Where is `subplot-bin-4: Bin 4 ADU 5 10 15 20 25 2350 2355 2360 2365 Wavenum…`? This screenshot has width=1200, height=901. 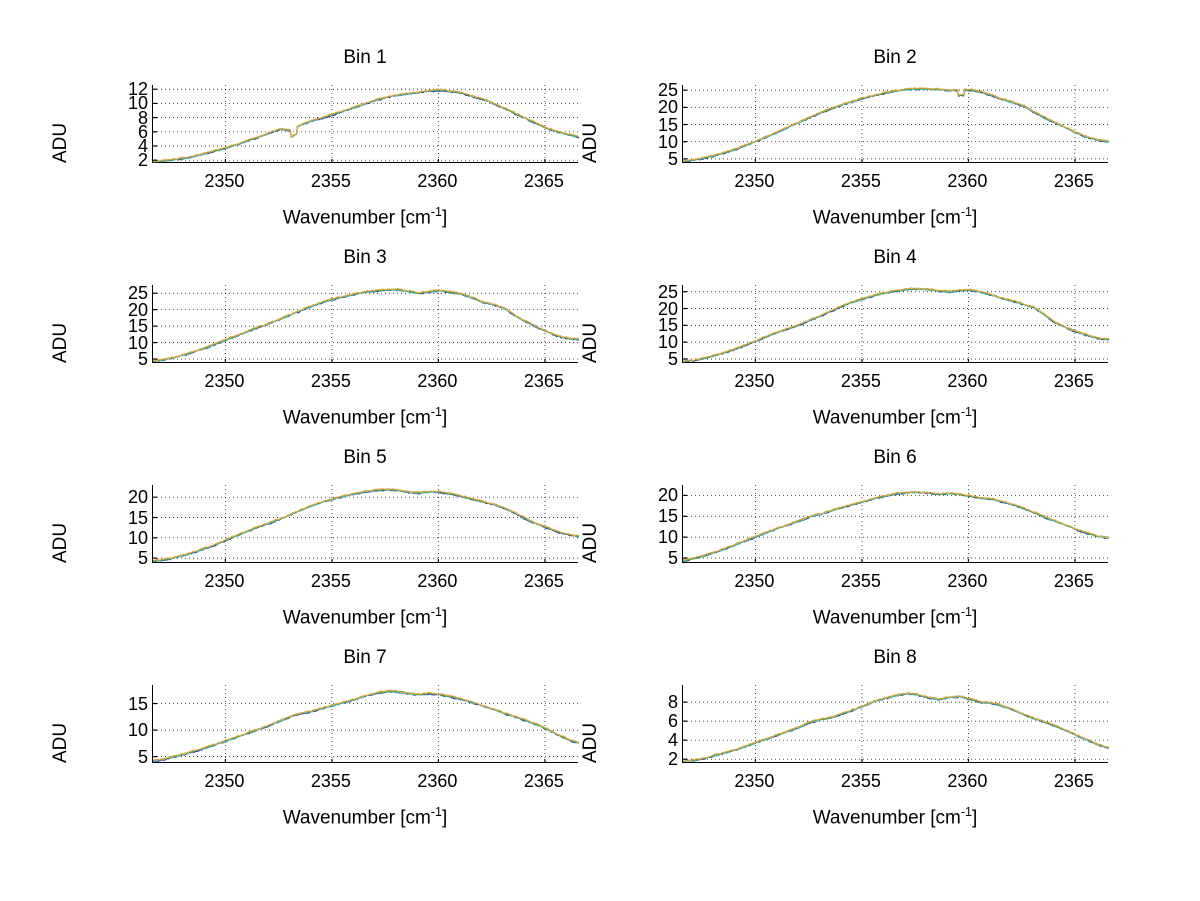
subplot-bin-4: Bin 4 ADU 5 10 15 20 25 2350 2355 2360 2365 Wavenum… is located at coordinates (850, 346).